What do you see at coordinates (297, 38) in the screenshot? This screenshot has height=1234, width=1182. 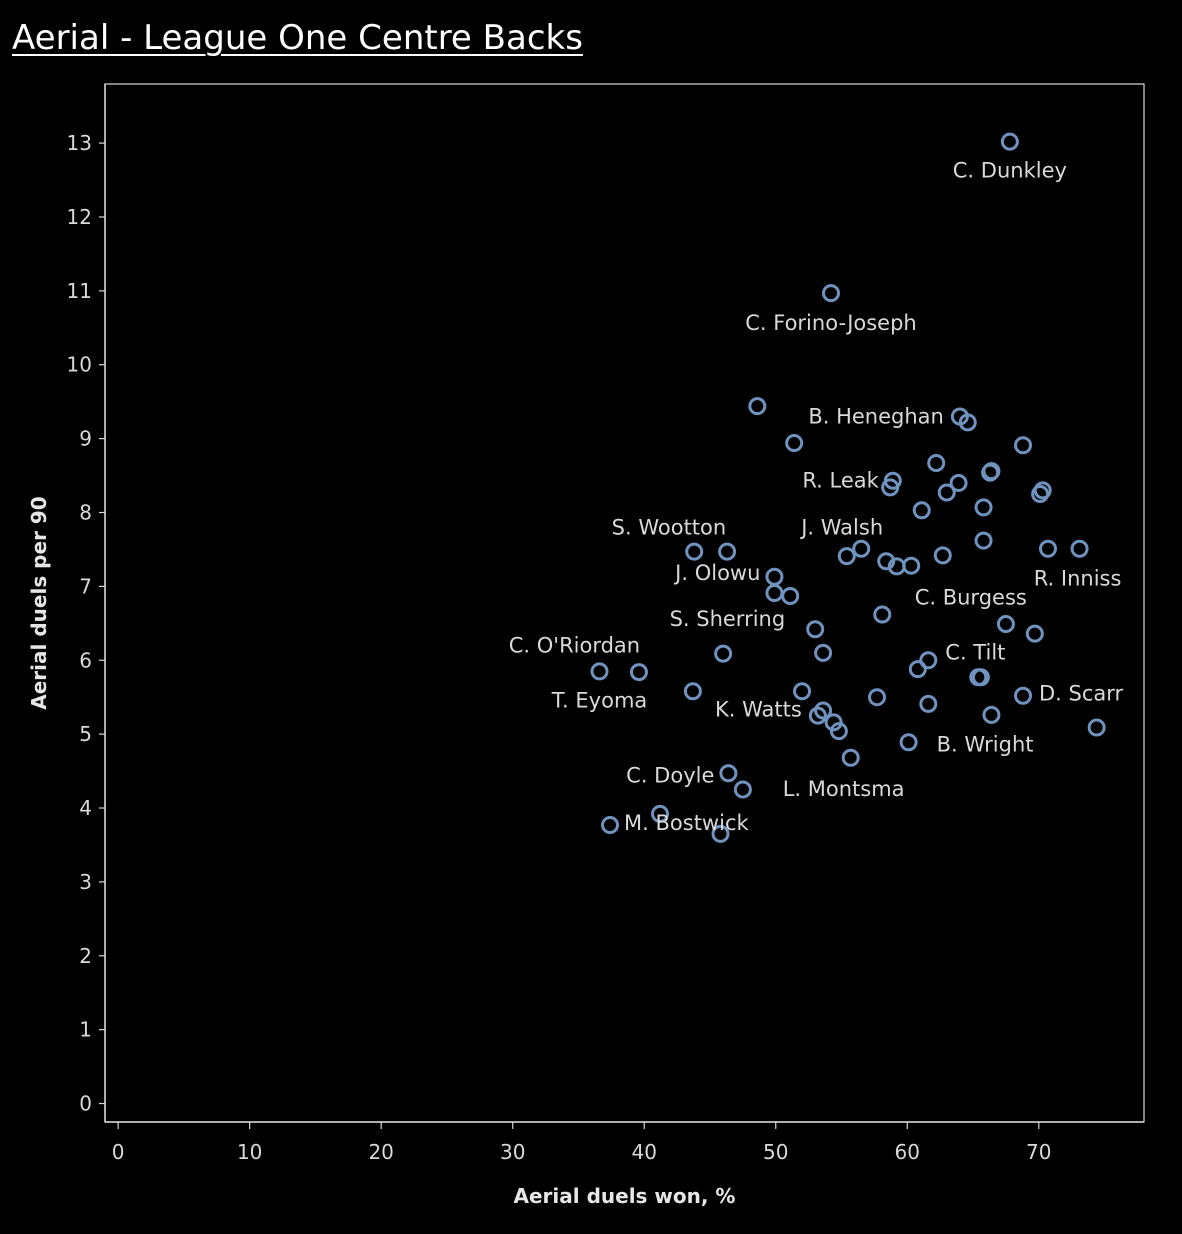 I see `chart-title: Aerial - League One Centre Backs` at bounding box center [297, 38].